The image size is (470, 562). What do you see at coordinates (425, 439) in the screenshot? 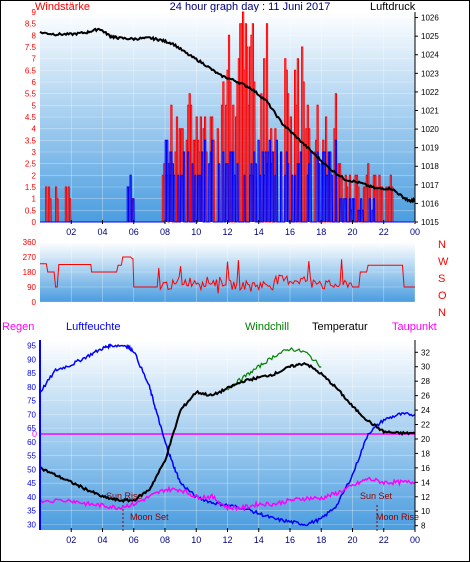
I see `y-tick-label: 20` at bounding box center [425, 439].